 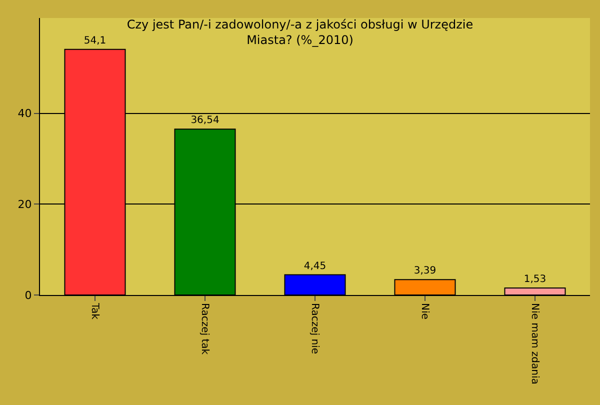 I want to click on x-tick-label: Nie, so click(x=424, y=311).